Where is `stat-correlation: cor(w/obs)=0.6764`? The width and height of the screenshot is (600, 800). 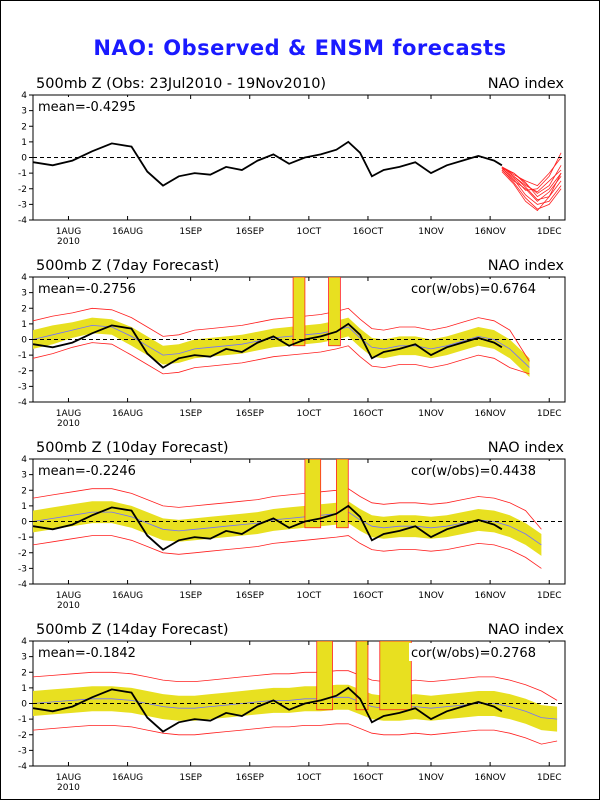
stat-correlation: cor(w/obs)=0.6764 is located at coordinates (473, 289).